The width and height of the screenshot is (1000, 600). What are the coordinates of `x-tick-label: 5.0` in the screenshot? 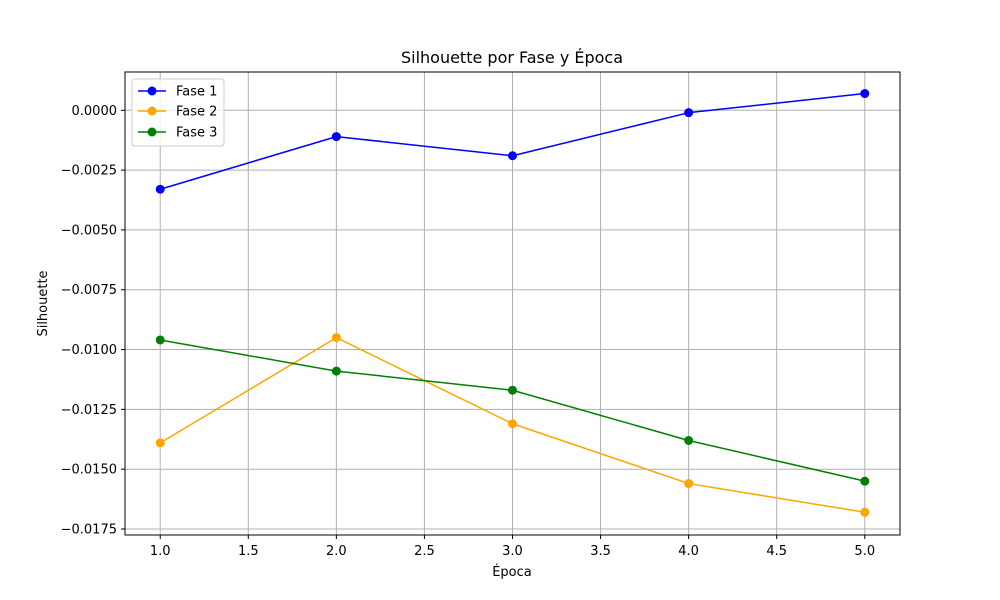 It's located at (864, 551).